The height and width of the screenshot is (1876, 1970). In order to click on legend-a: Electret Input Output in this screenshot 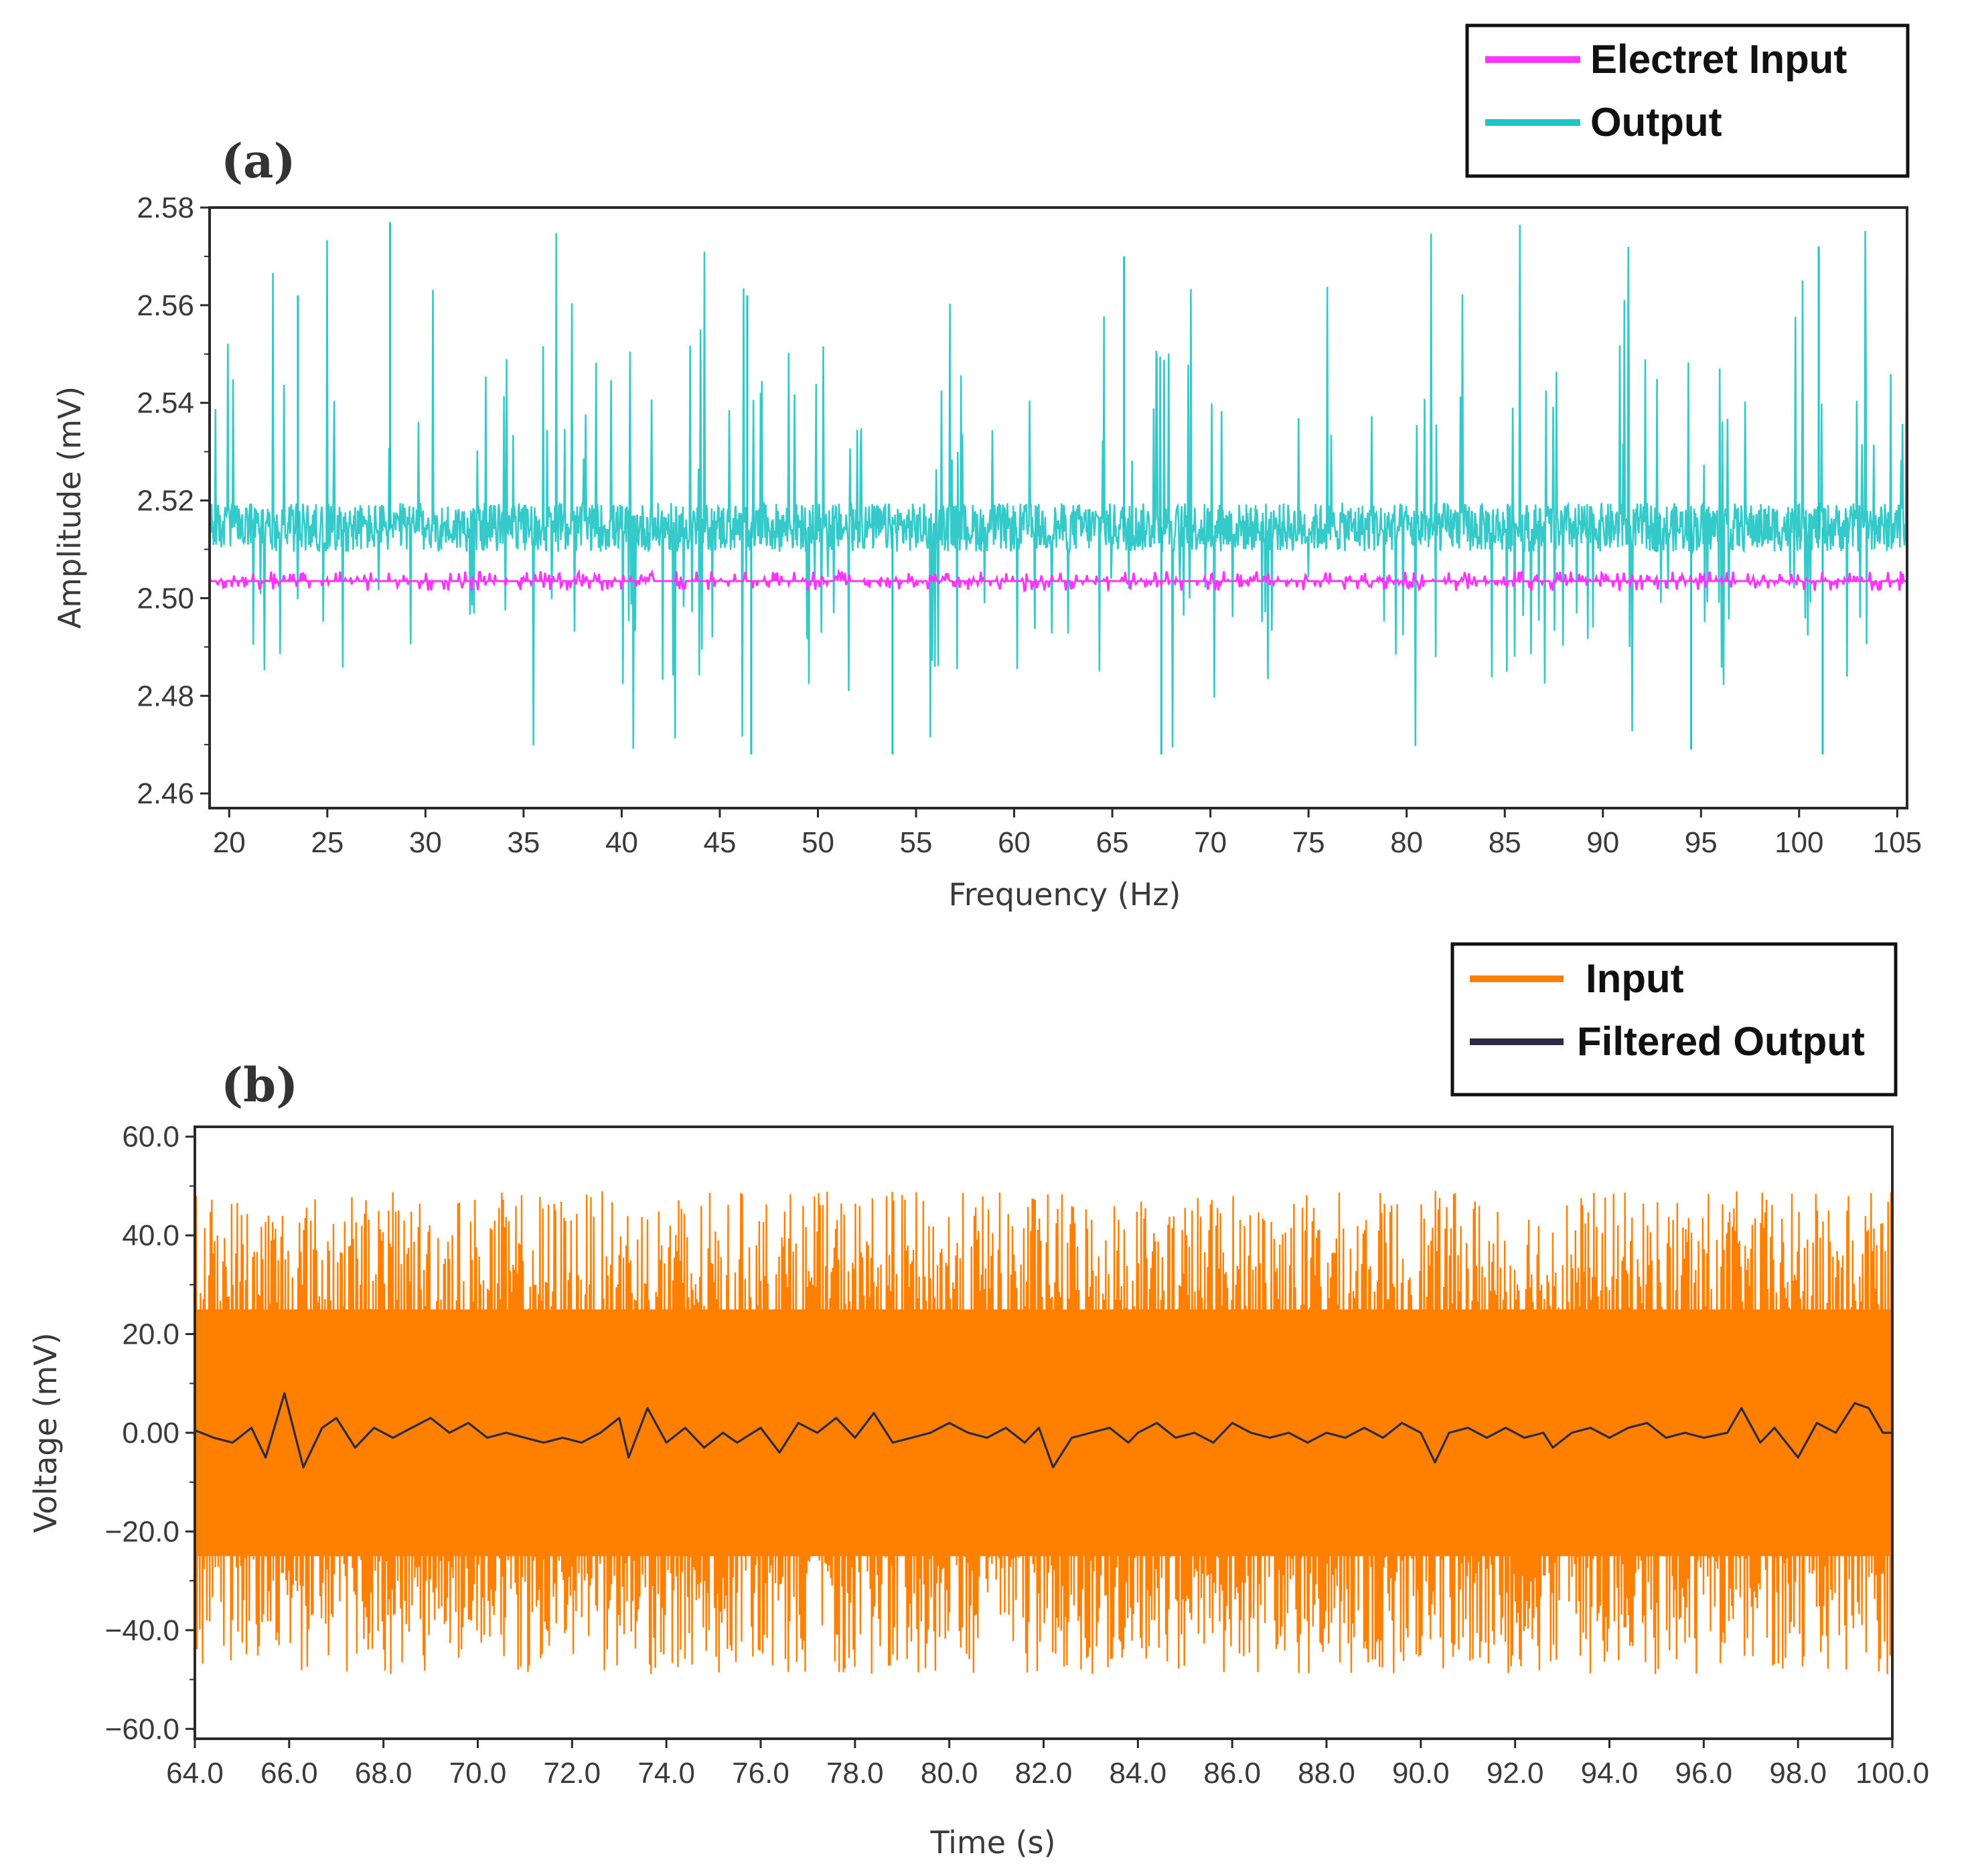, I will do `click(1687, 100)`.